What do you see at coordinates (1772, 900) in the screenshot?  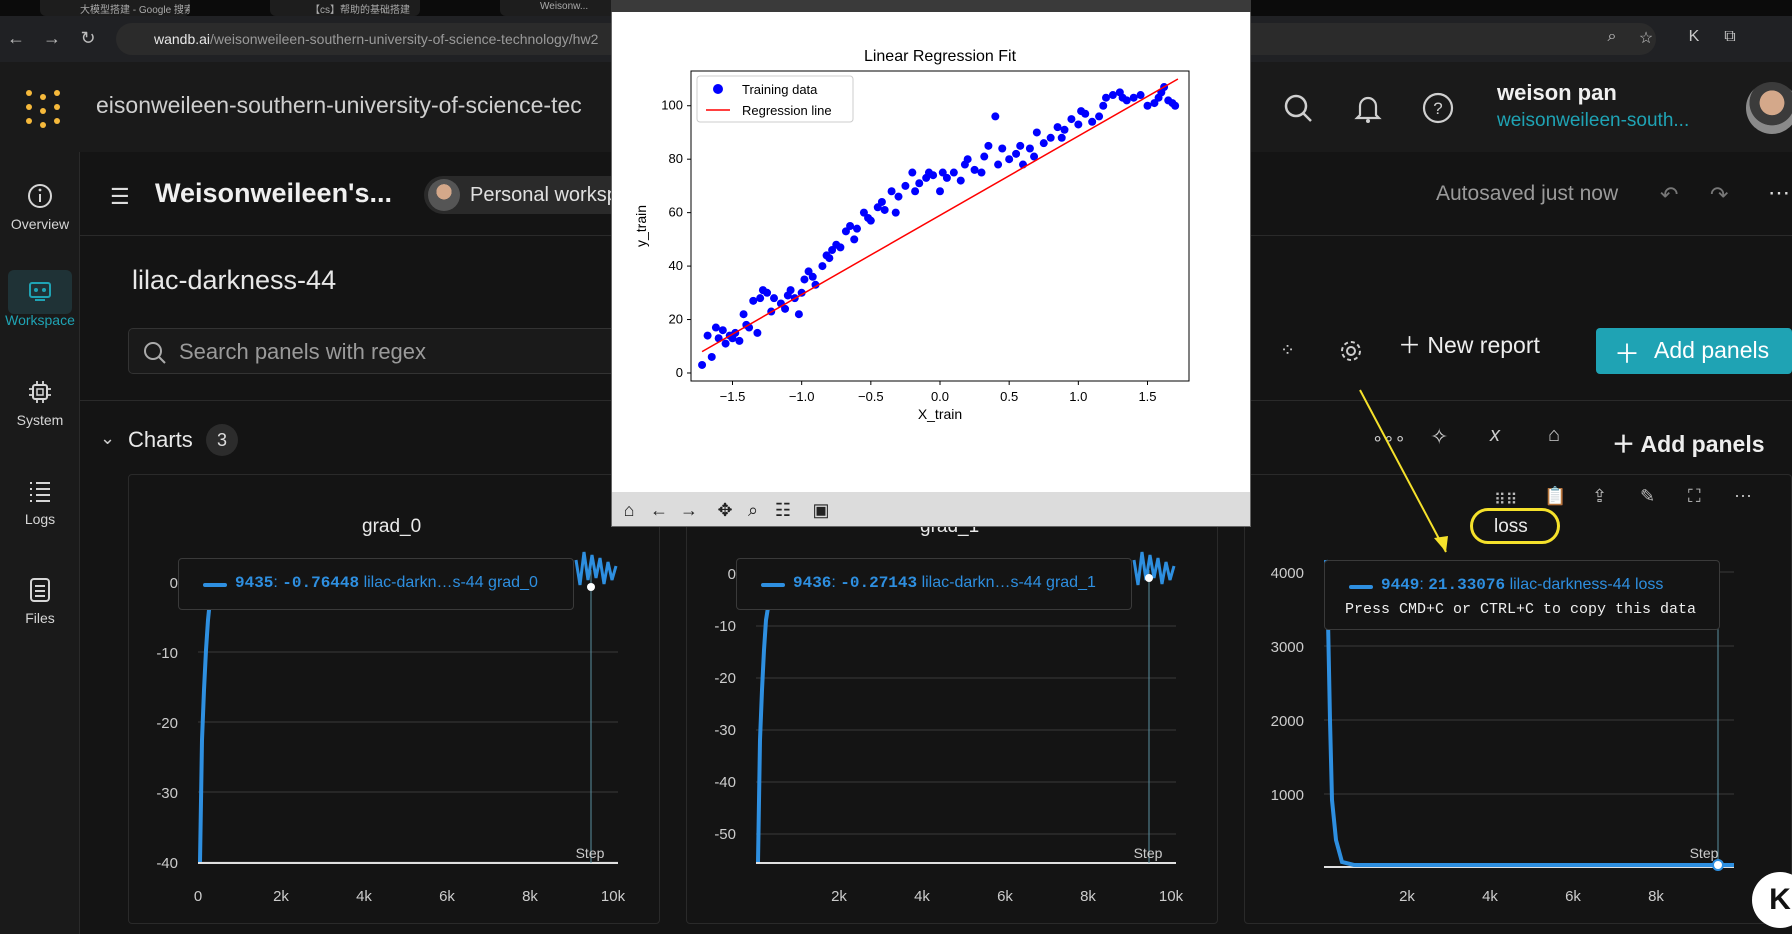 I see `k-floating-icon: K` at bounding box center [1772, 900].